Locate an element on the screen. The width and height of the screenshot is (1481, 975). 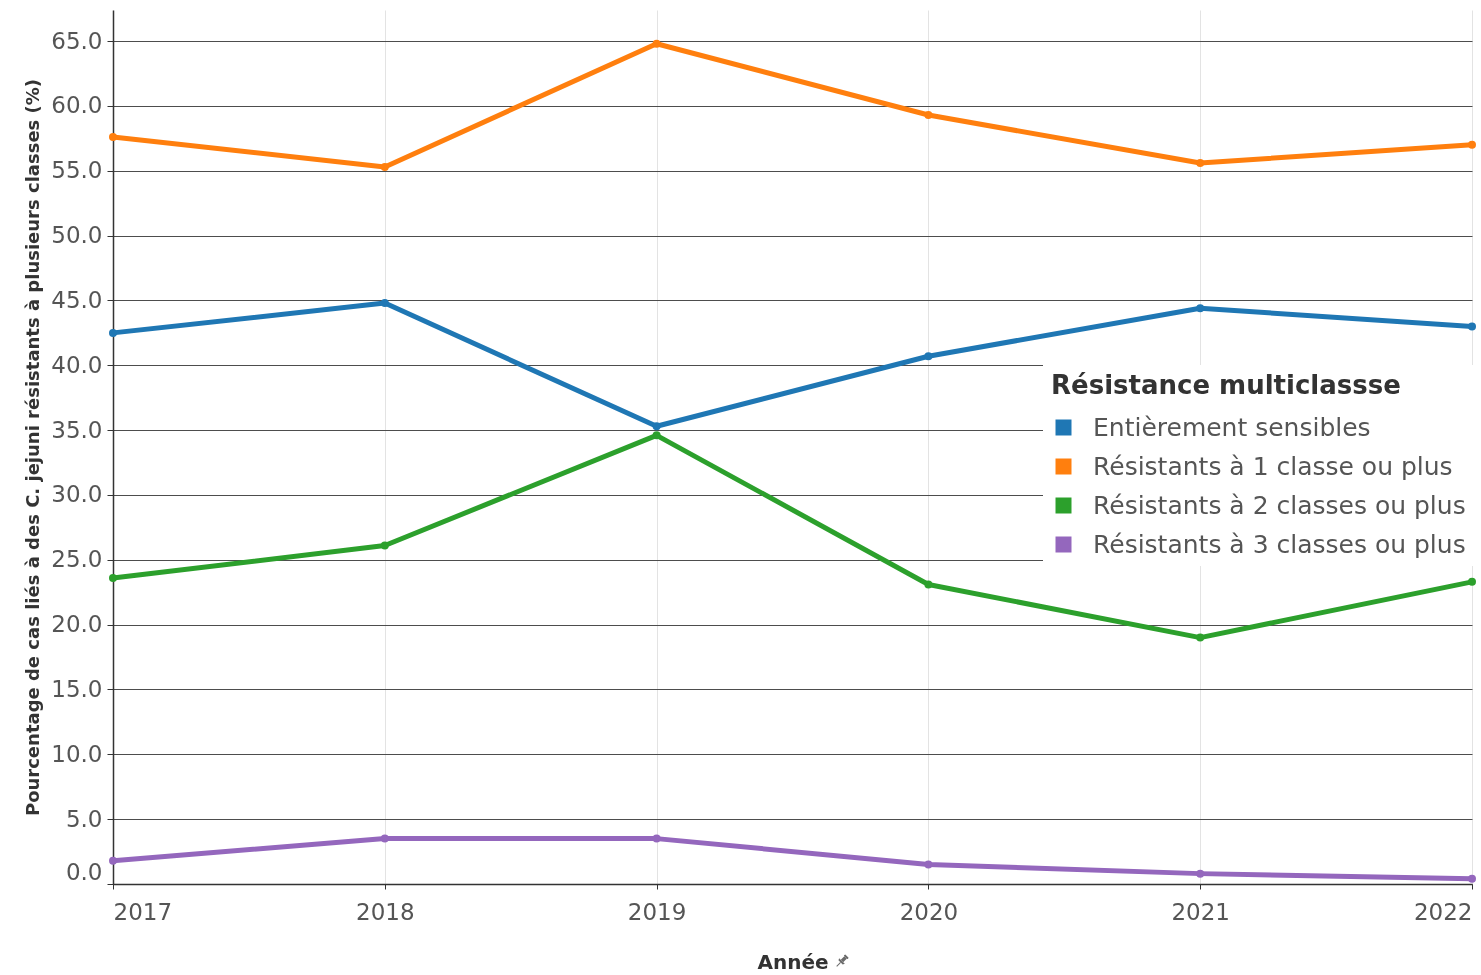
x-tick-label: 2018 is located at coordinates (385, 911).